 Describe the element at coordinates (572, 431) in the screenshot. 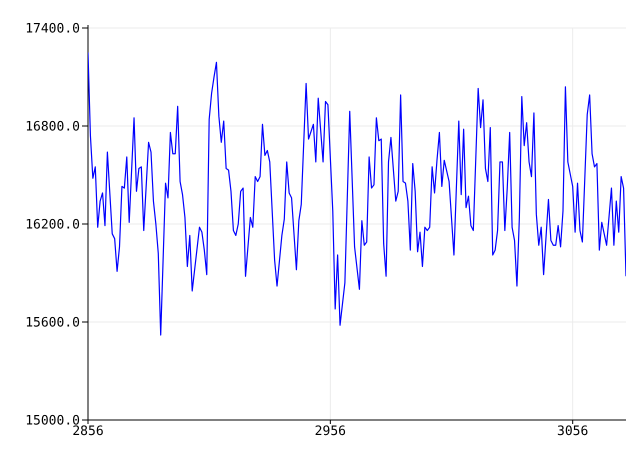

I see `x-tick-label: 3056` at that location.